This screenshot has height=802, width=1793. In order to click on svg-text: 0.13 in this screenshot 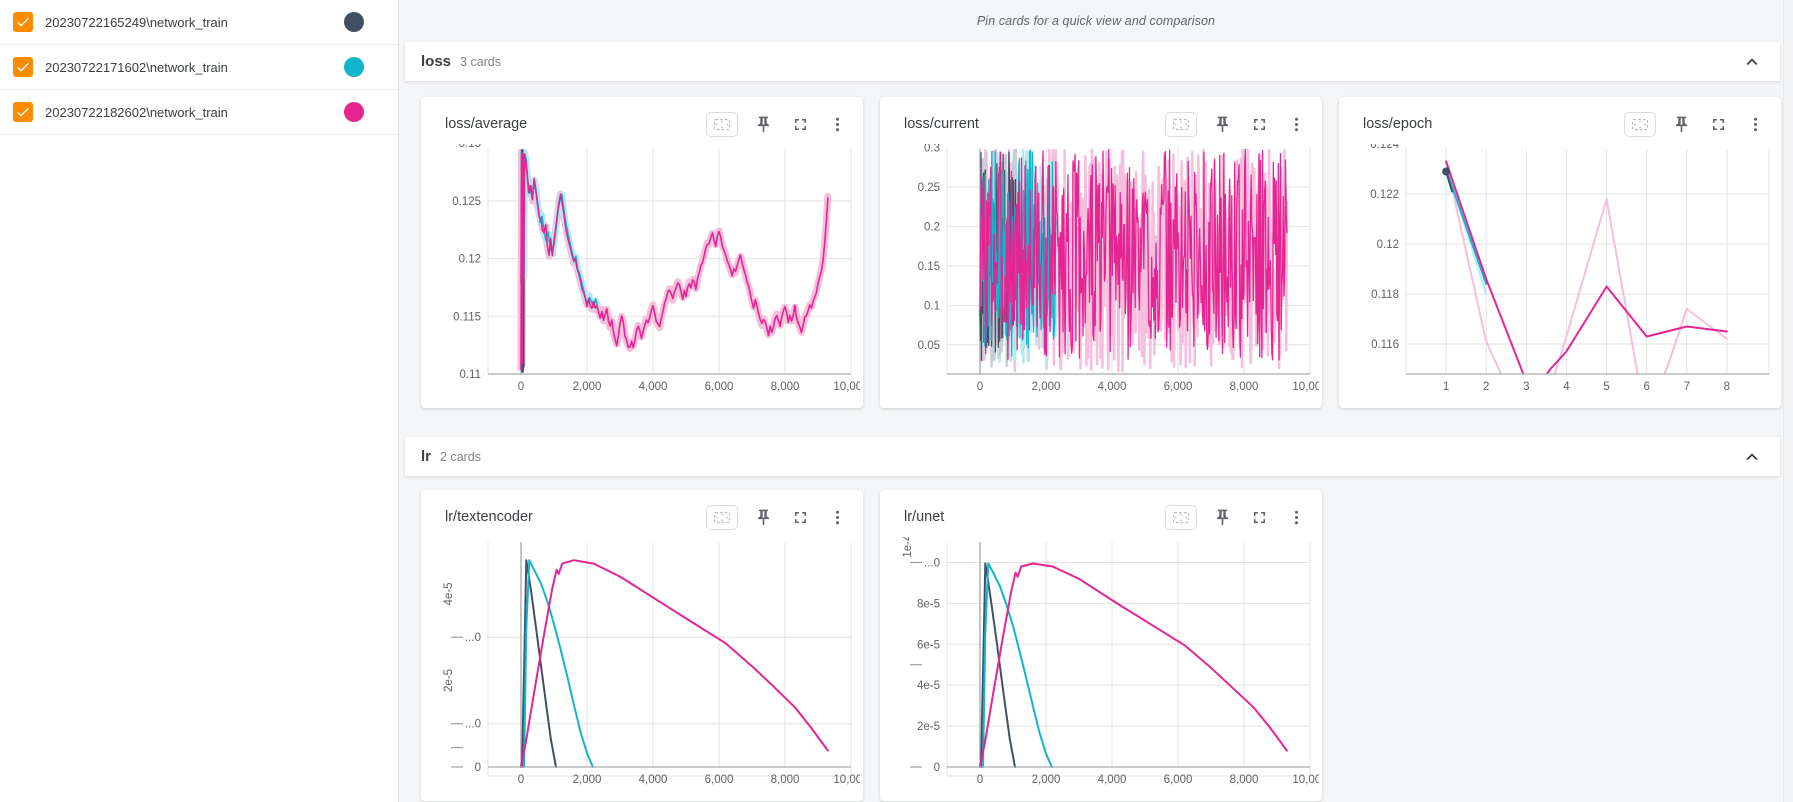, I will do `click(470, 147)`.